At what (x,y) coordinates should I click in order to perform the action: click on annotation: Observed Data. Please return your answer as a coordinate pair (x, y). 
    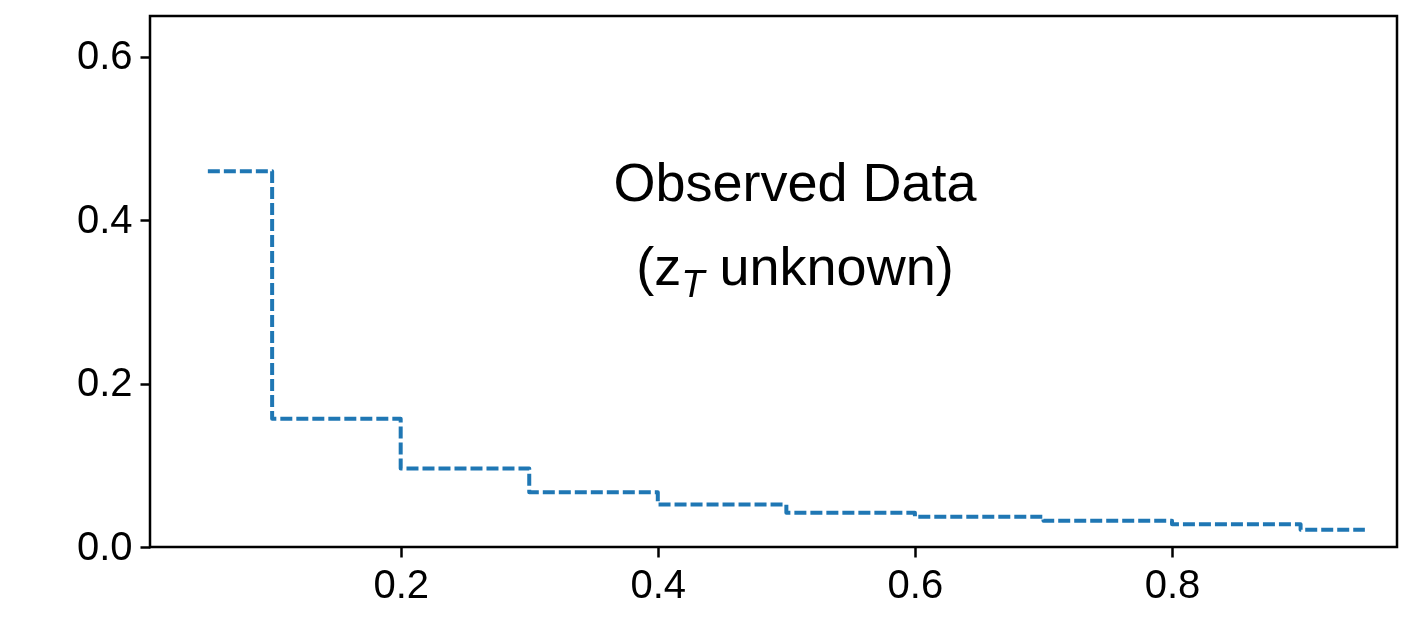
    Looking at the image, I should click on (795, 182).